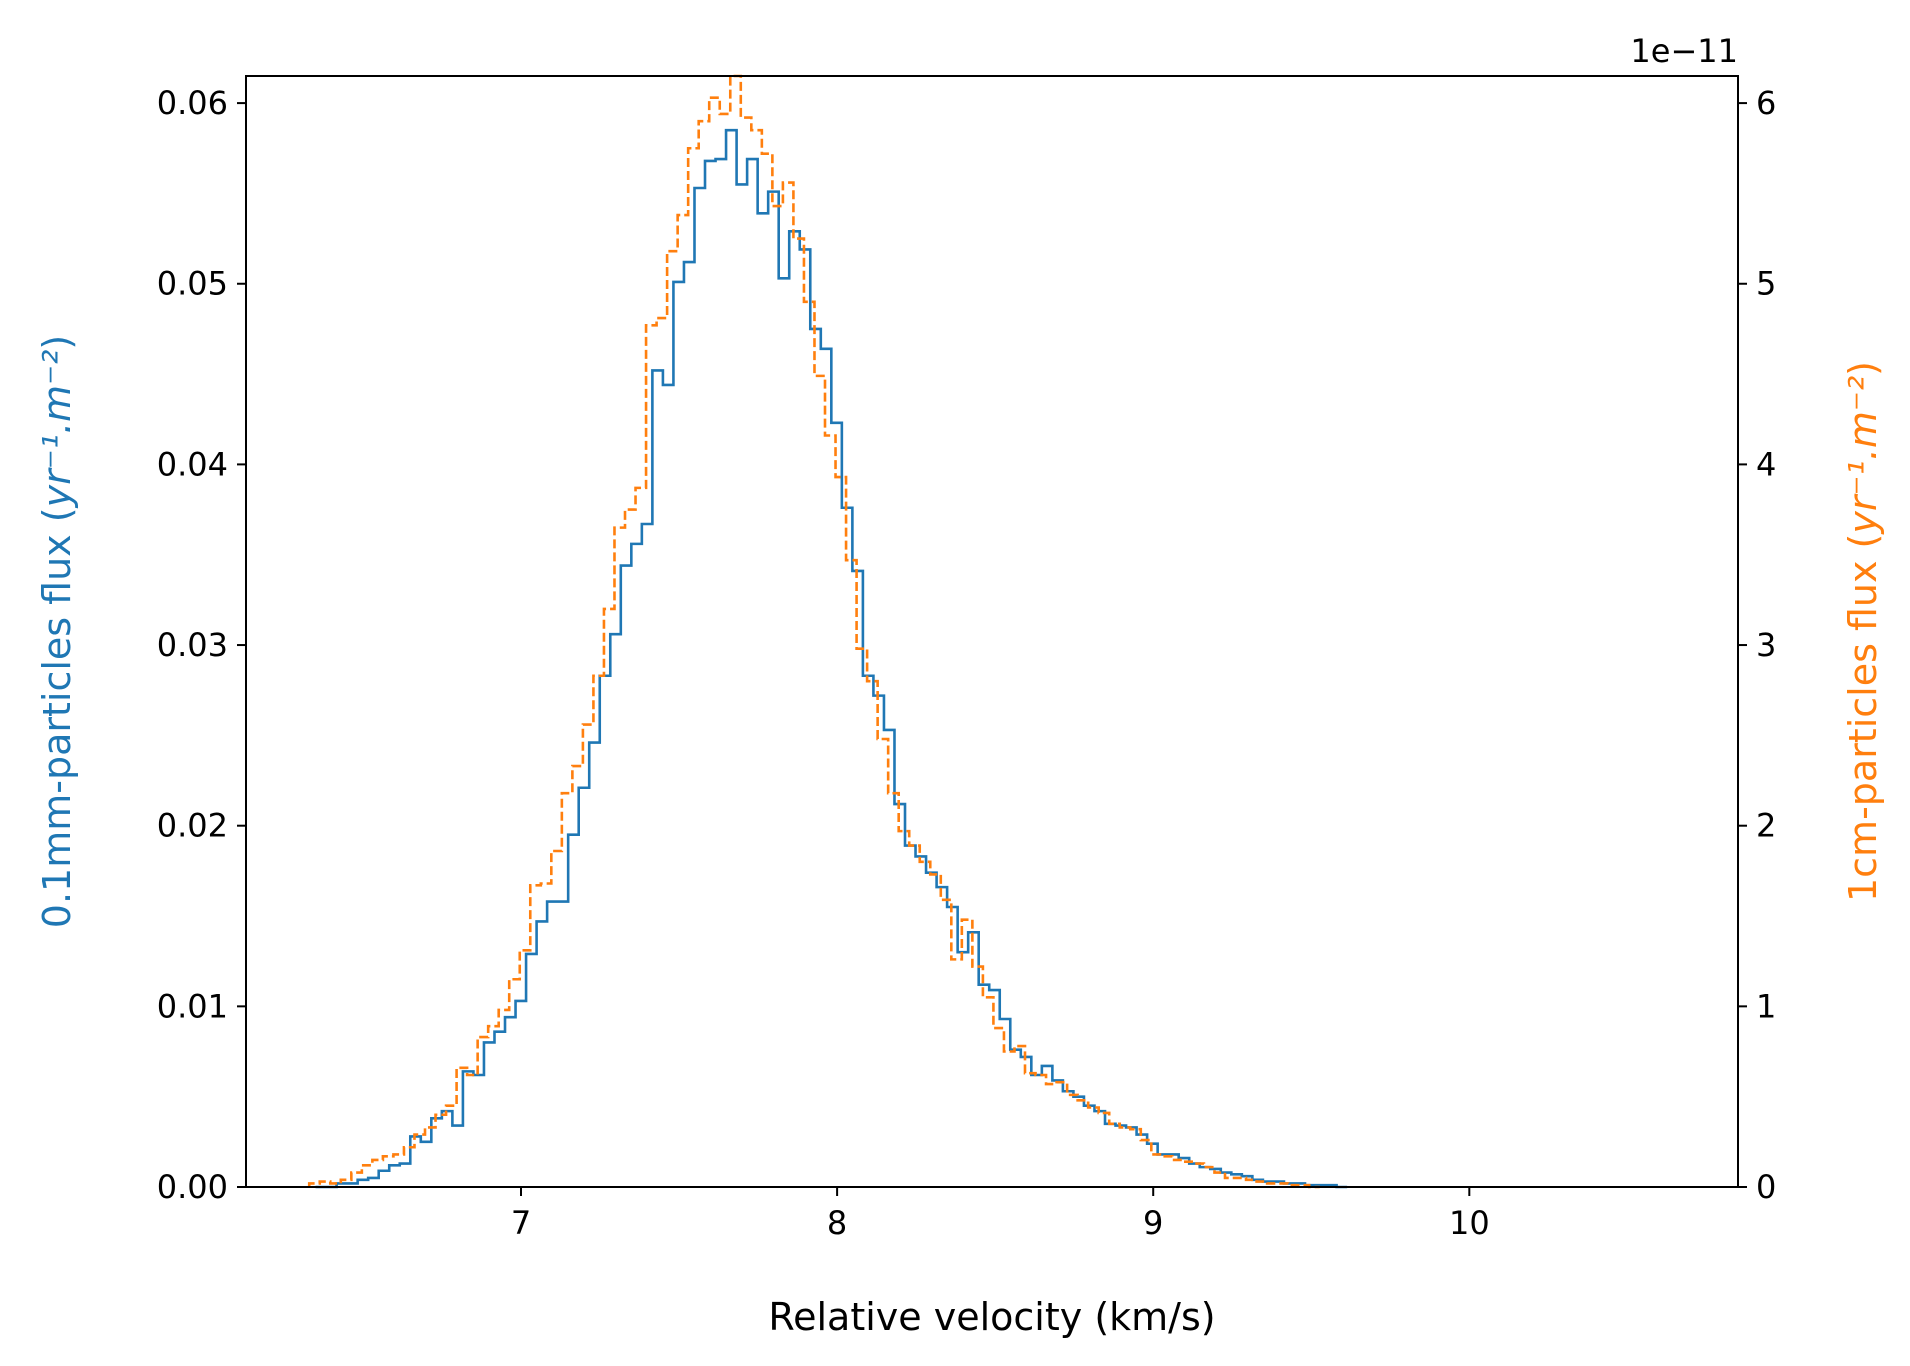  I want to click on y-left-label-prefix: 0.1mm-particles flux (, so click(57, 717).